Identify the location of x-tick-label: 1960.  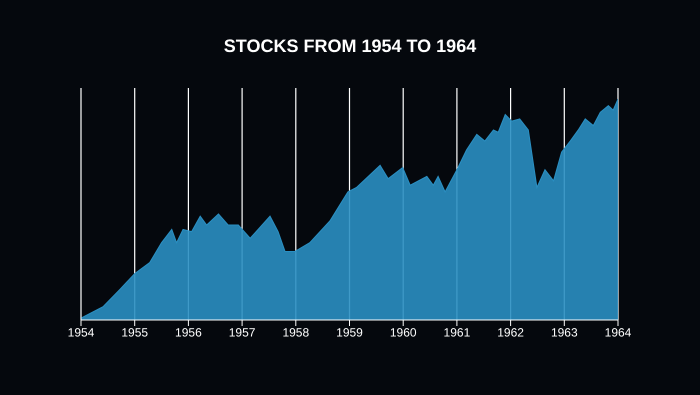
(403, 333).